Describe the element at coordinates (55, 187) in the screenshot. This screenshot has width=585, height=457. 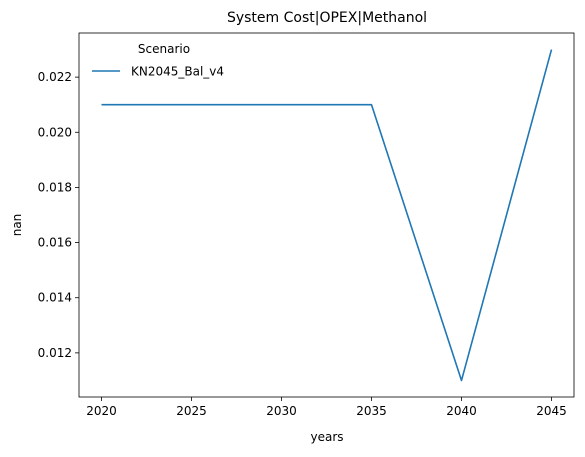
I see `y-tick-label: 0.018` at that location.